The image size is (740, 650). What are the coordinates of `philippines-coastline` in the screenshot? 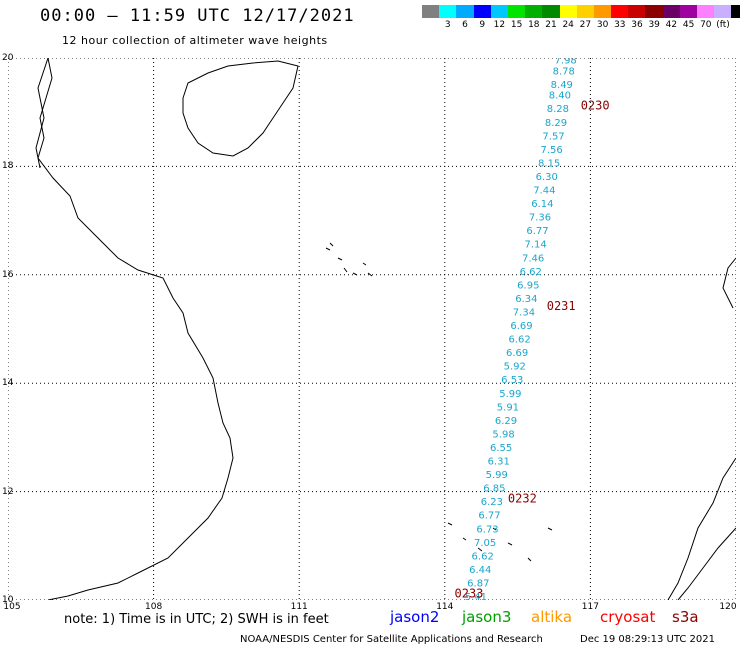 It's located at (701, 428).